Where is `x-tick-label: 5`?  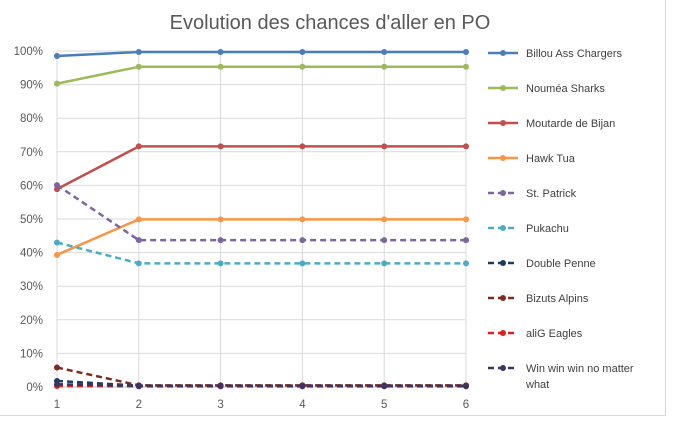 x-tick-label: 5 is located at coordinates (384, 405).